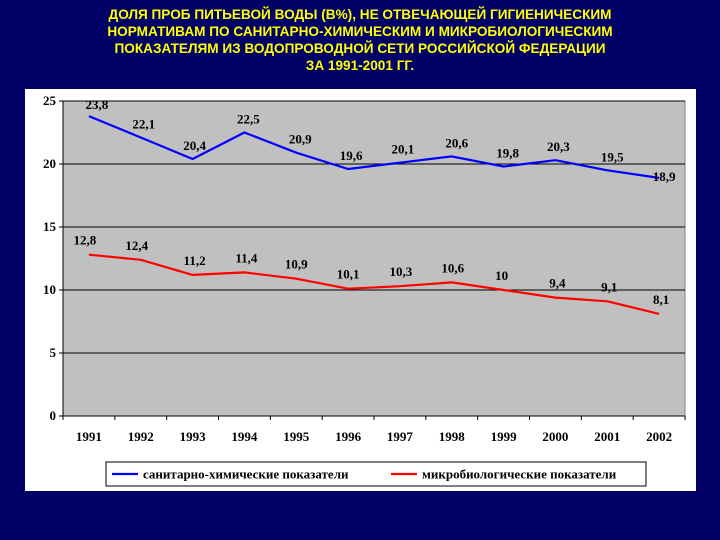 The image size is (720, 540). What do you see at coordinates (501, 275) in the screenshot?
I see `data-label: 10` at bounding box center [501, 275].